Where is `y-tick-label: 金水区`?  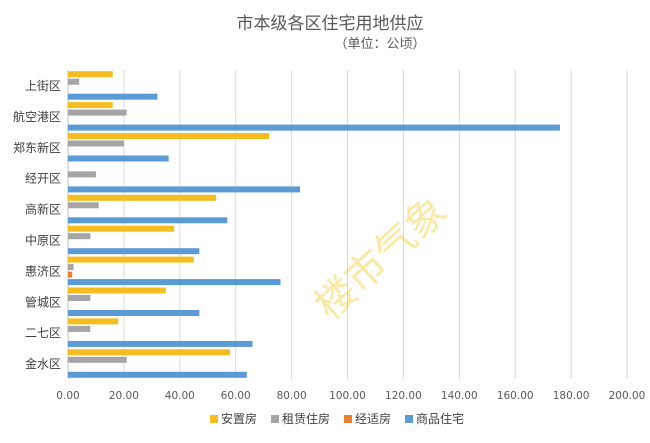 y-tick-label: 金水区 is located at coordinates (43, 363).